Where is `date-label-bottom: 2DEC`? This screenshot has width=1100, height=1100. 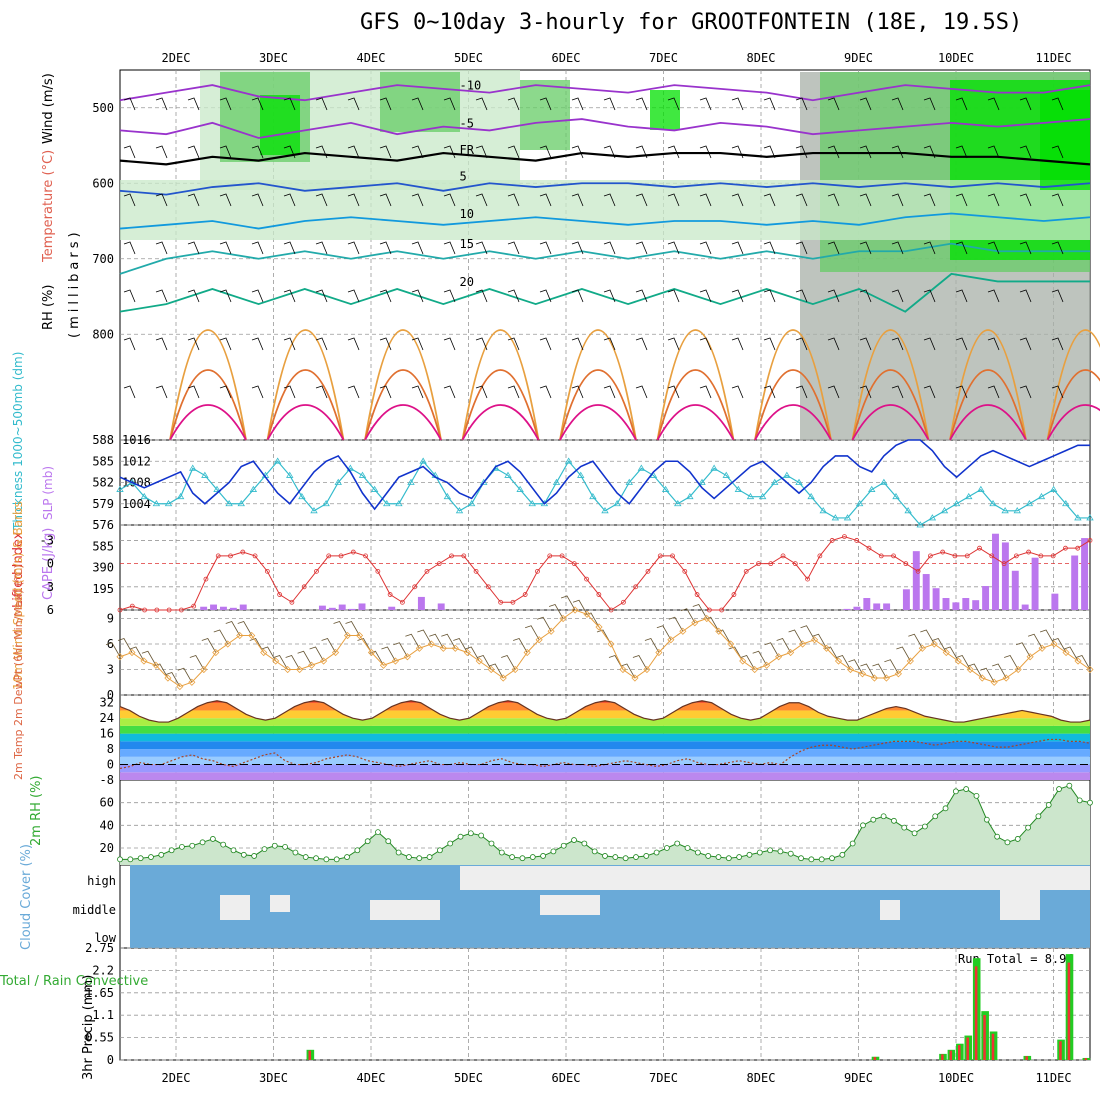
date-label-bottom: 2DEC is located at coordinates (176, 1078).